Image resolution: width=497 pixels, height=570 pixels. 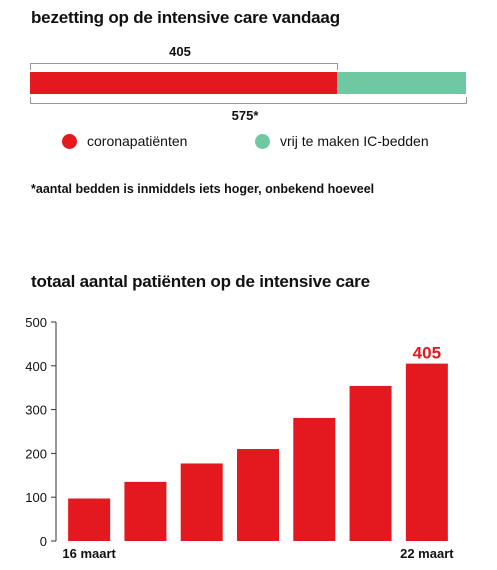 What do you see at coordinates (184, 83) in the screenshot?
I see `segment-corona-patients` at bounding box center [184, 83].